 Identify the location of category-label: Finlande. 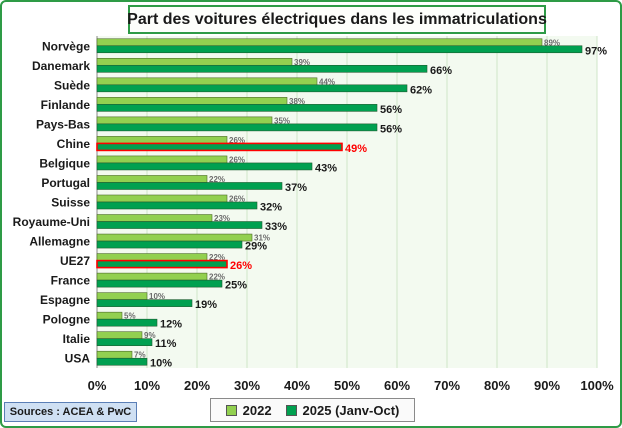
(66, 105).